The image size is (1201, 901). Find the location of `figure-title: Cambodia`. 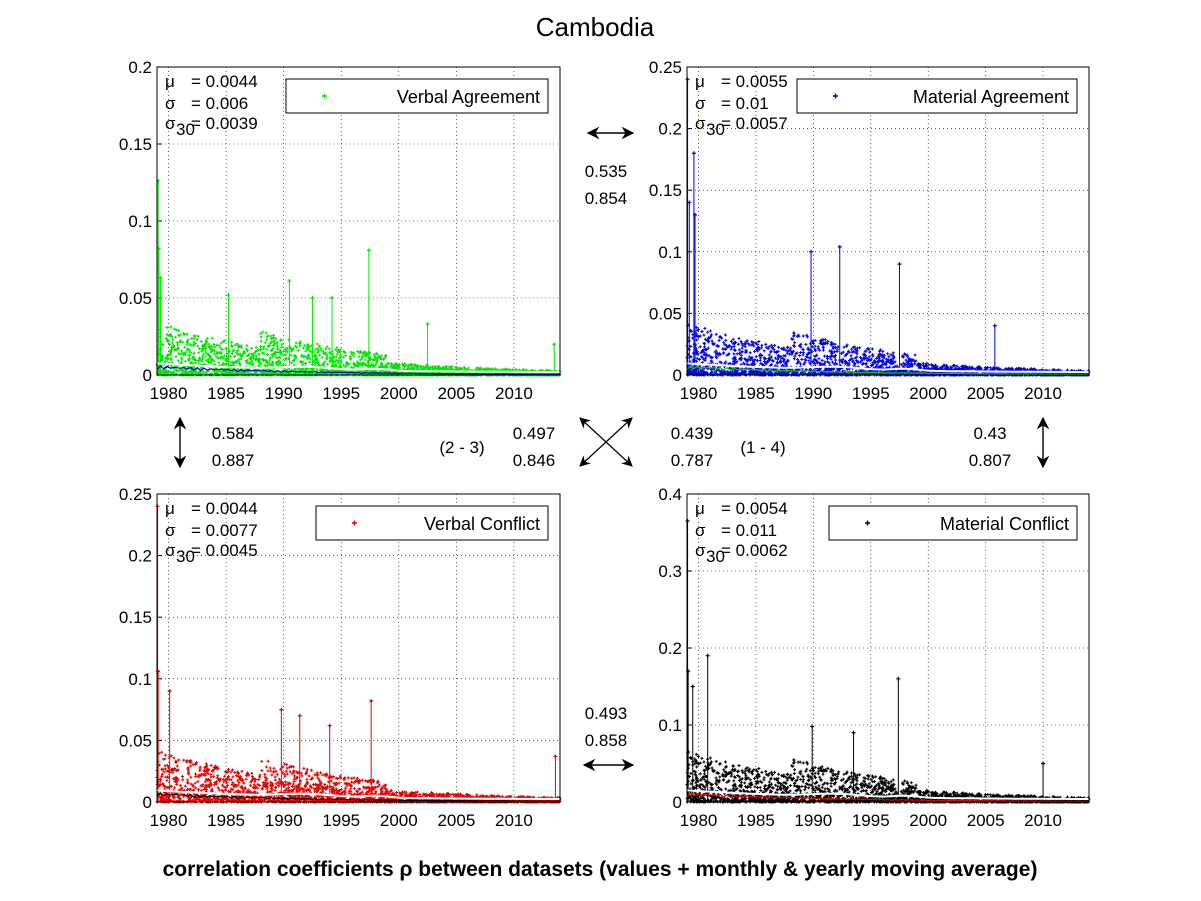

figure-title: Cambodia is located at coordinates (595, 27).